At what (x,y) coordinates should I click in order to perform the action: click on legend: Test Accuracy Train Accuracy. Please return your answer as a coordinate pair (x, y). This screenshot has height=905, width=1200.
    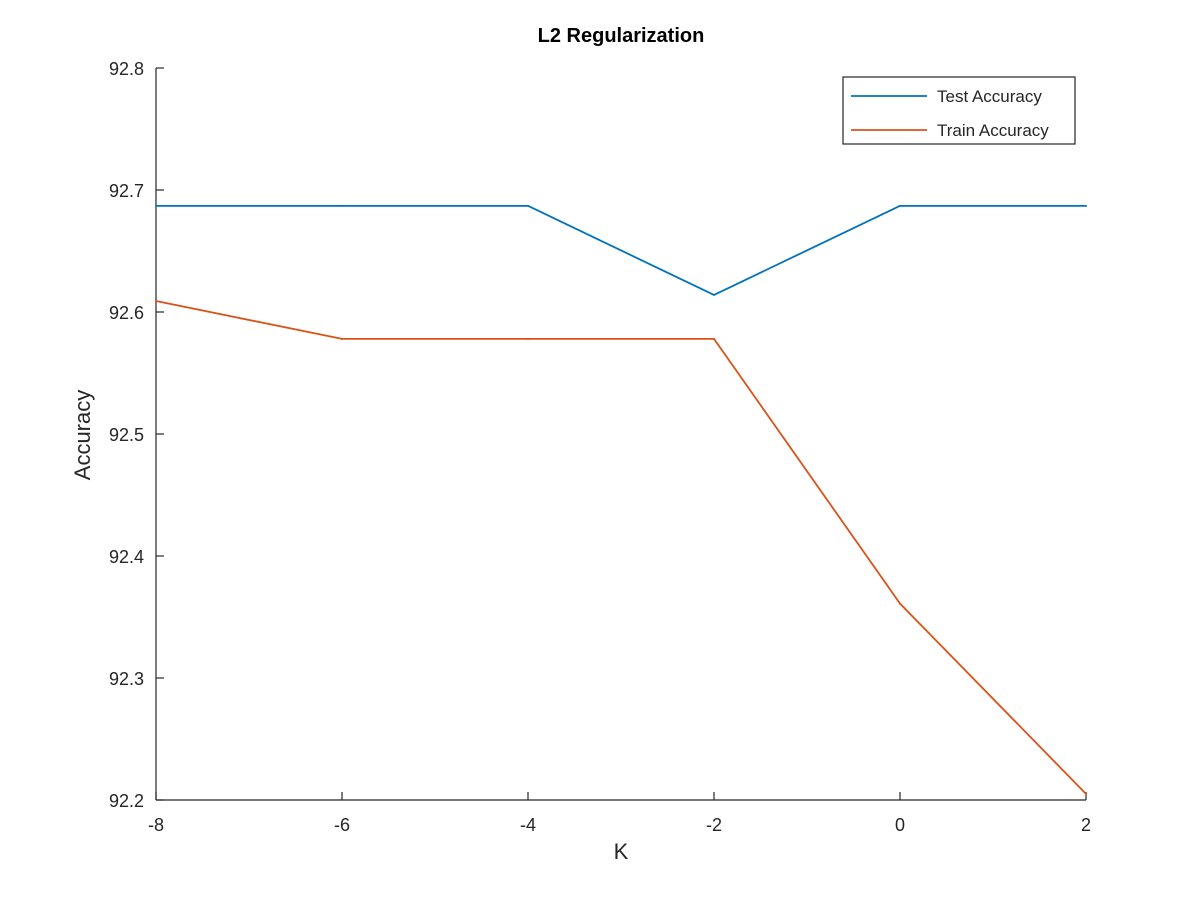
    Looking at the image, I should click on (959, 110).